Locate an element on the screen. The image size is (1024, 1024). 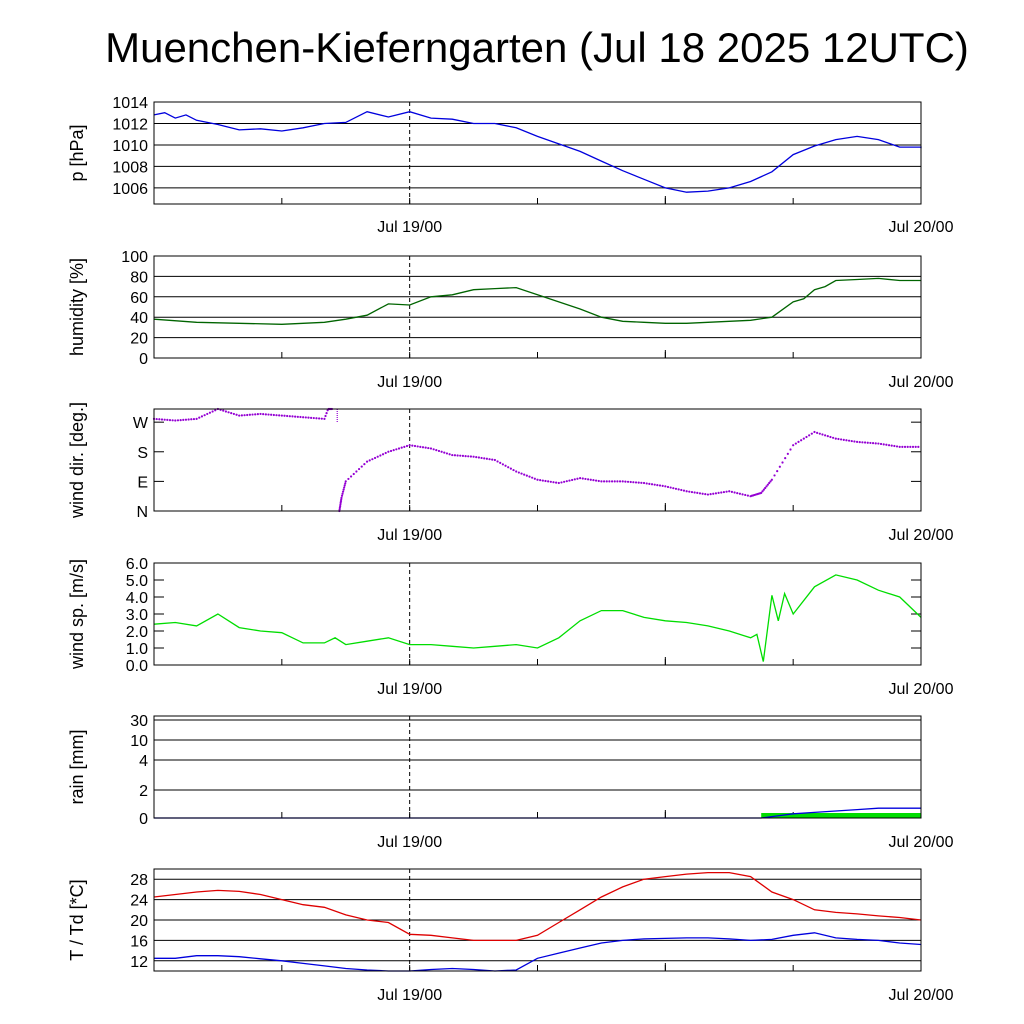
series-line is located at coordinates (537, 152).